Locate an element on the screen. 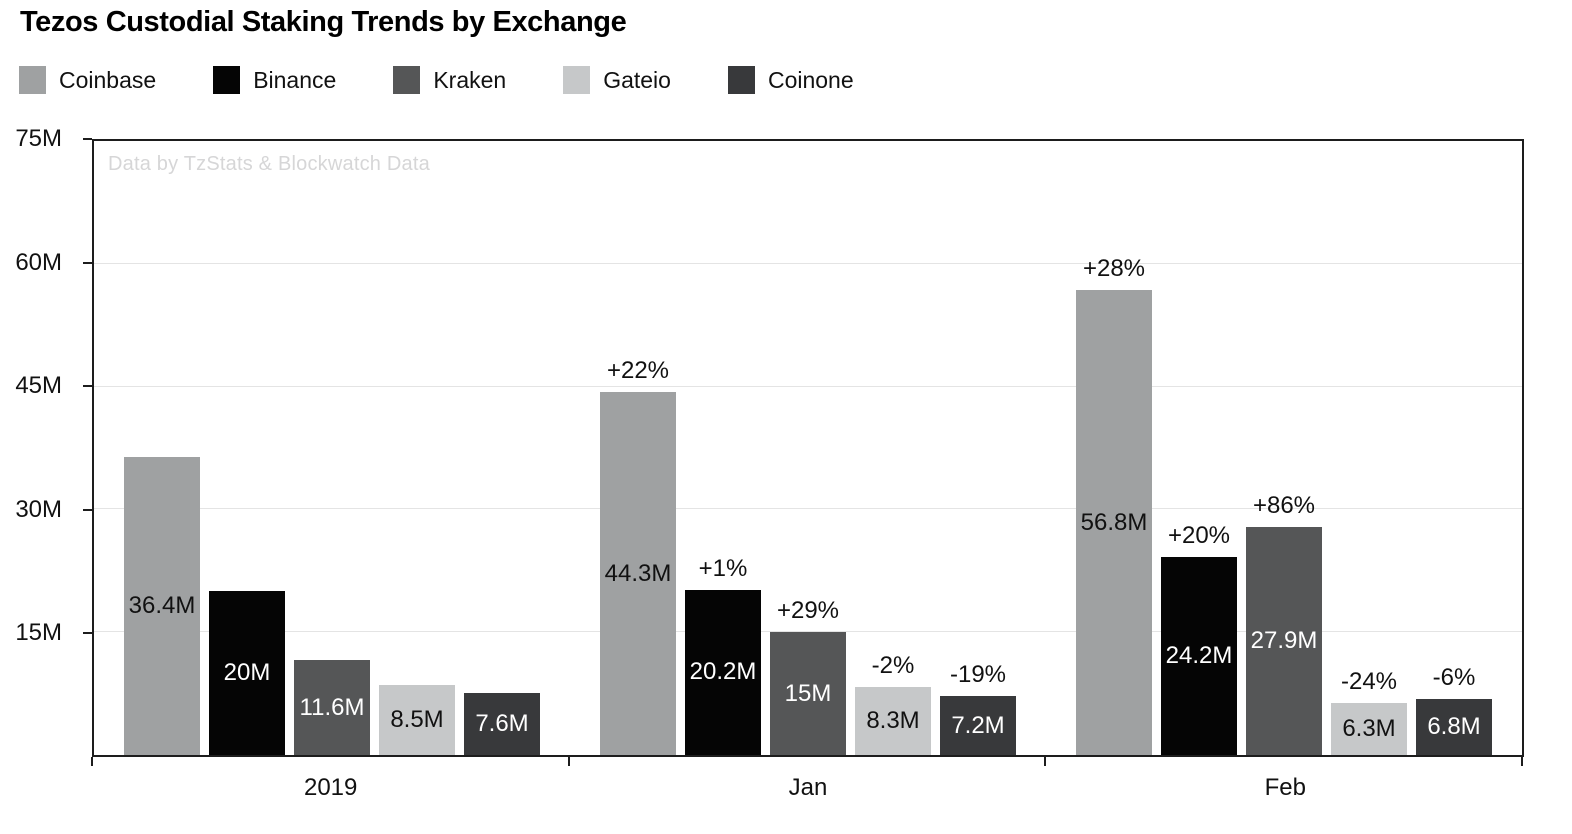 The height and width of the screenshot is (834, 1572). bar-percent-label: +86% is located at coordinates (1284, 505).